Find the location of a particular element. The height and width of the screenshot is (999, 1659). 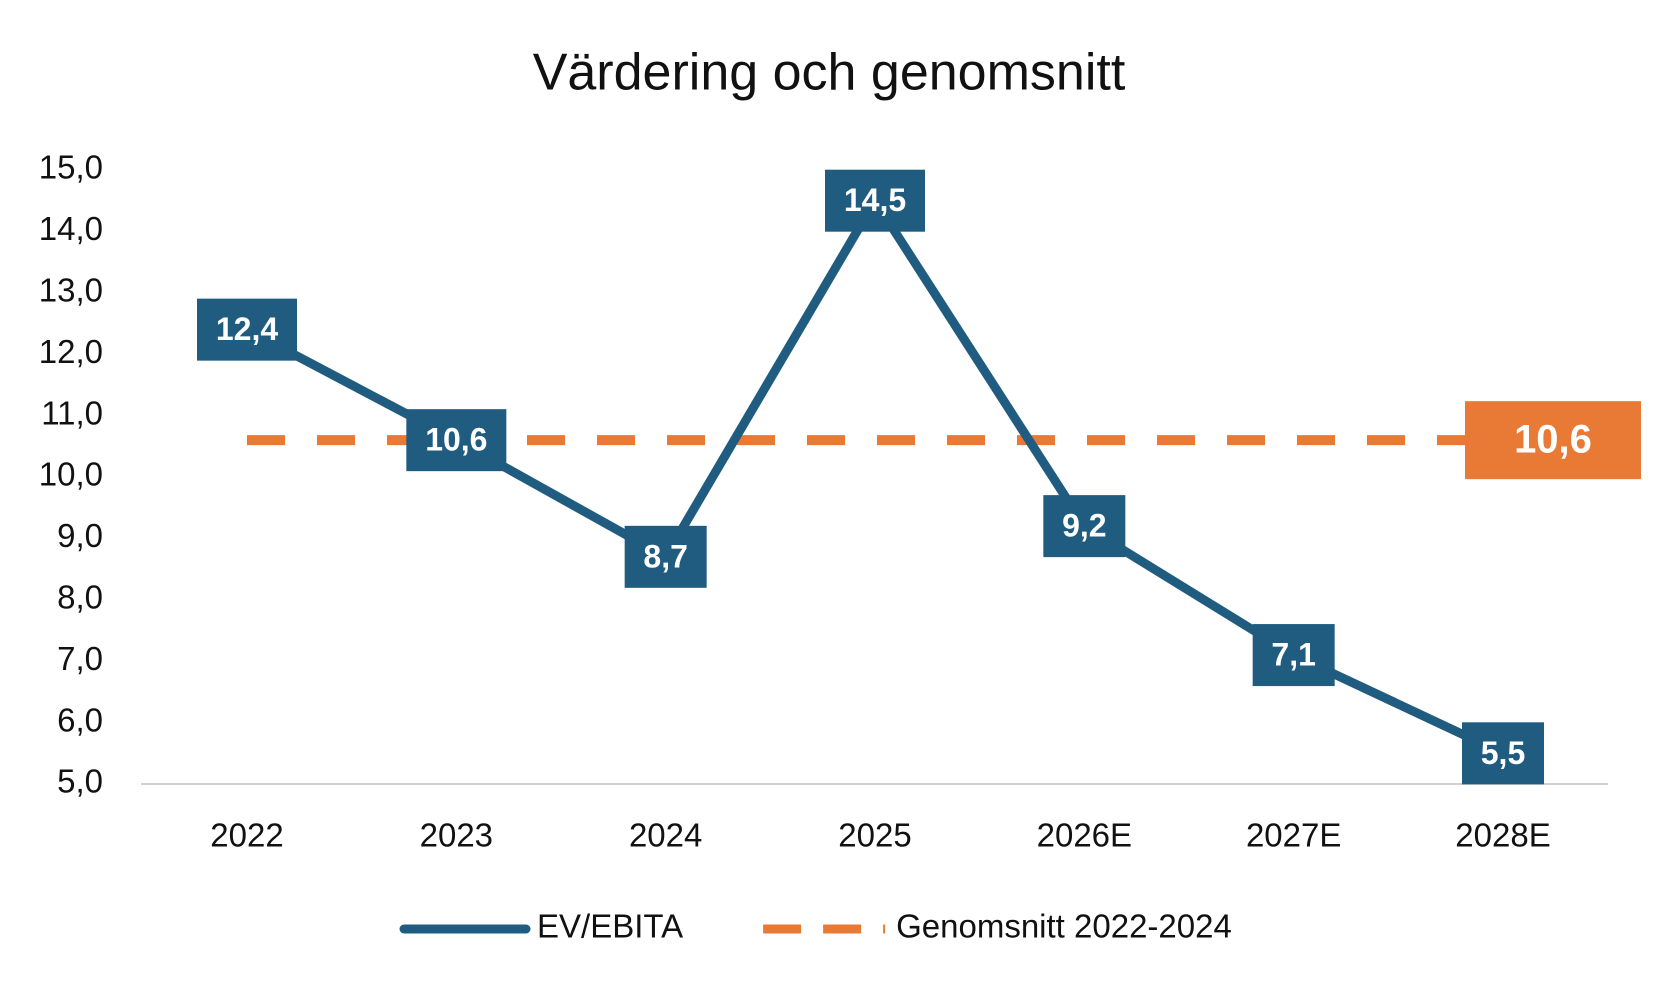

y-tick-label: 10,0 is located at coordinates (71, 474).